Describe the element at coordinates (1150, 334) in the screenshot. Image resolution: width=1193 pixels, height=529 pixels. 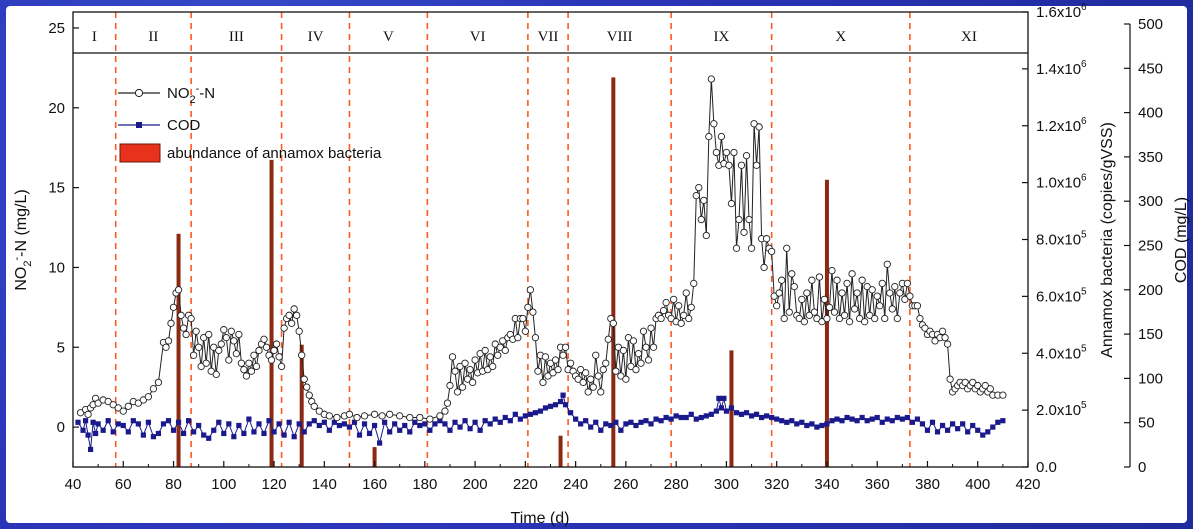
I see `y-right2-tick-label: 150` at that location.